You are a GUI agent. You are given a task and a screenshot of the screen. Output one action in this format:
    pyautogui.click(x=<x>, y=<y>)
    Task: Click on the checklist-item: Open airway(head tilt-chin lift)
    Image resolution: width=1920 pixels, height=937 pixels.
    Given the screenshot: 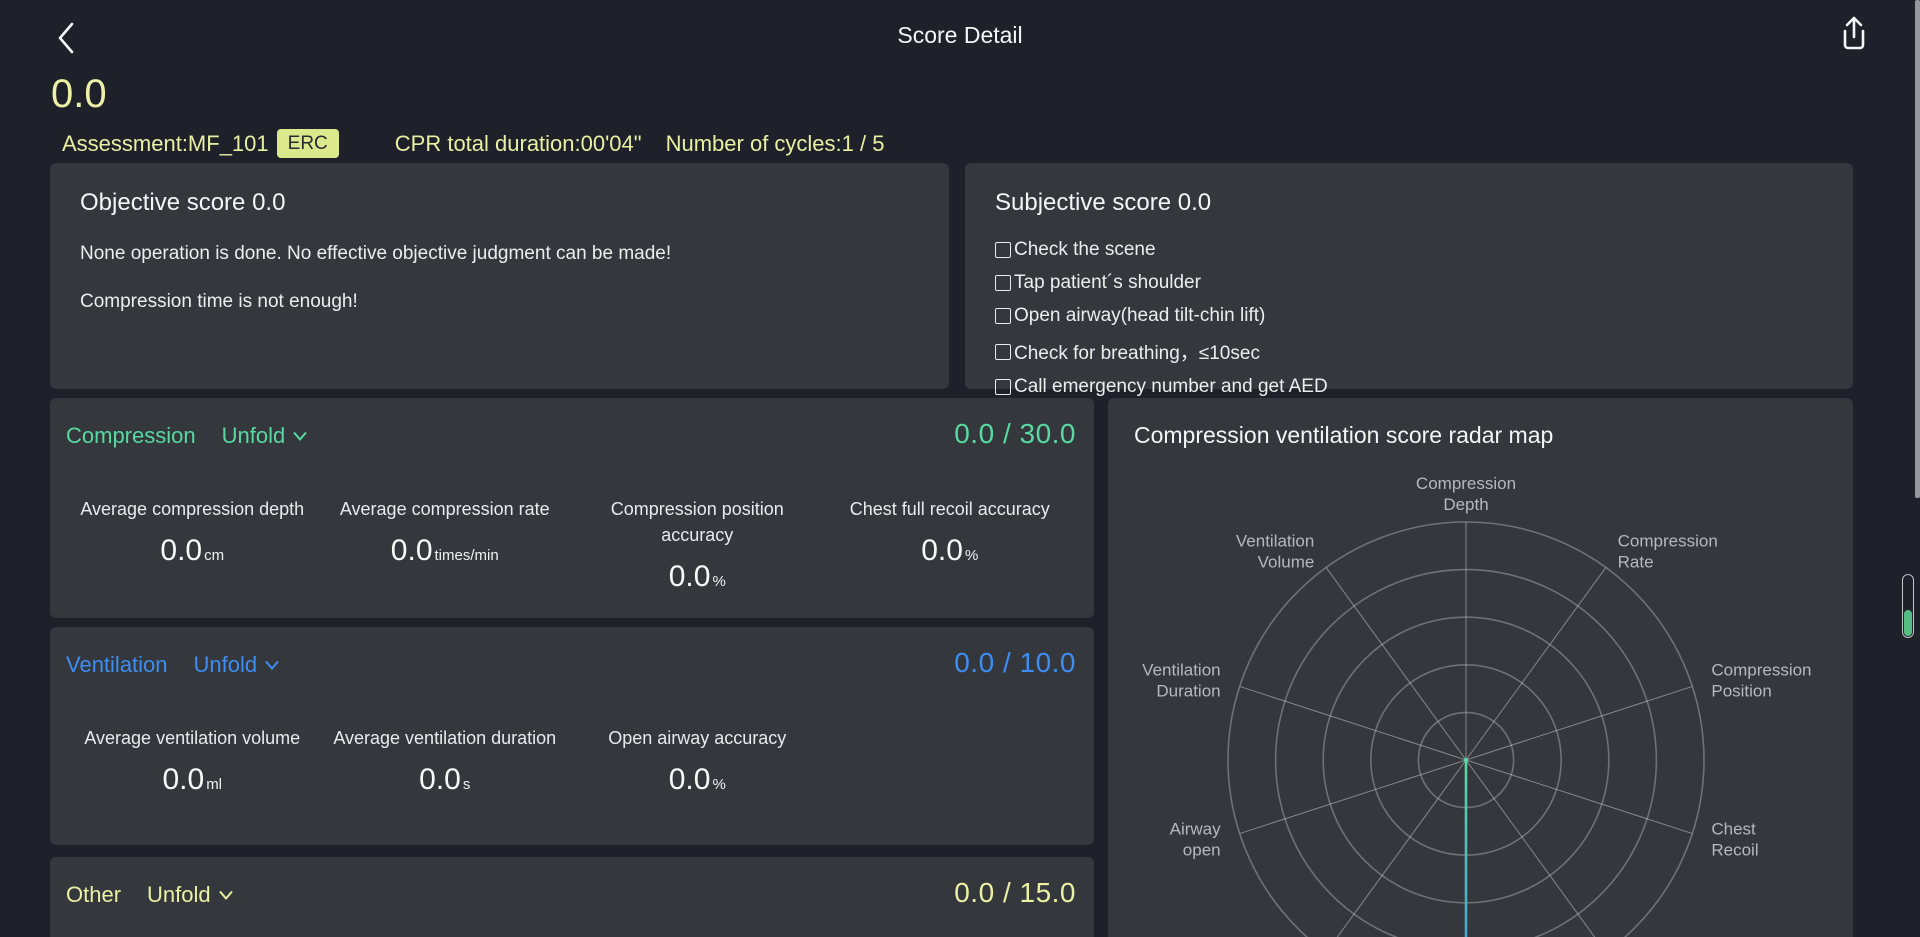 What is the action you would take?
    pyautogui.click(x=1409, y=316)
    